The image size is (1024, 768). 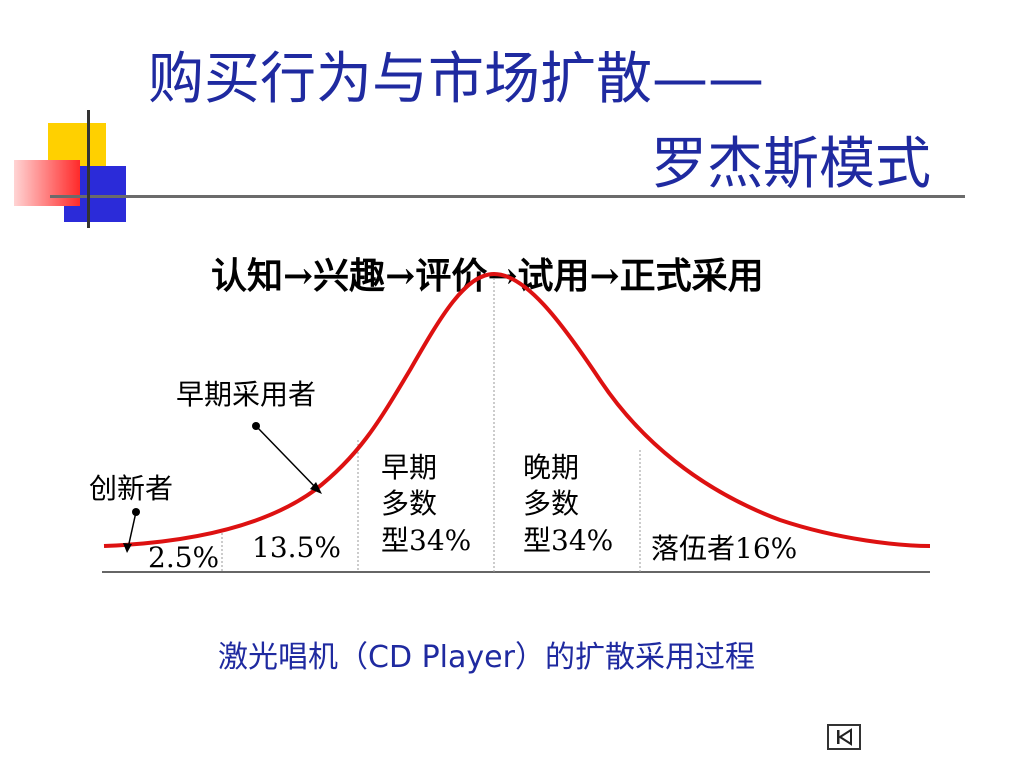 I want to click on nav-first-slide-button, so click(x=844, y=737).